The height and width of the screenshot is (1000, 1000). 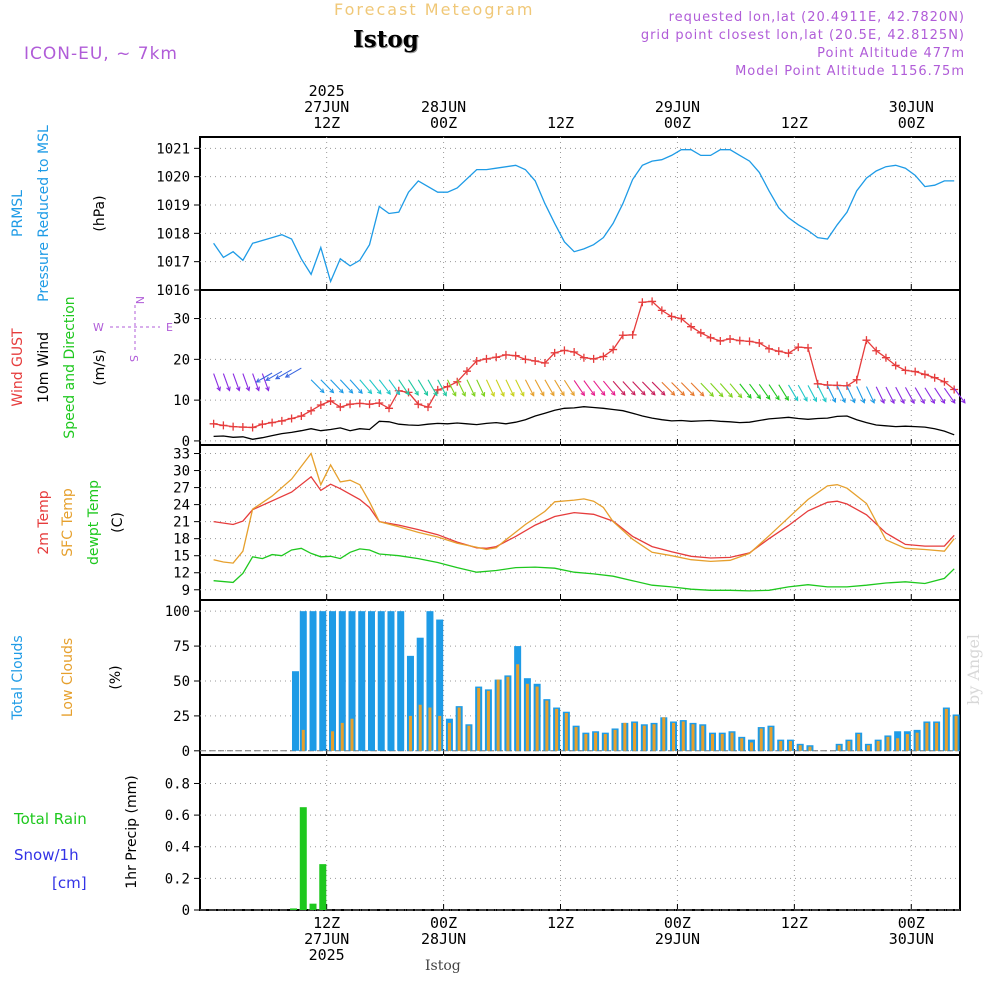 I want to click on forecast-title: Forecast Meteogram, so click(x=434, y=9).